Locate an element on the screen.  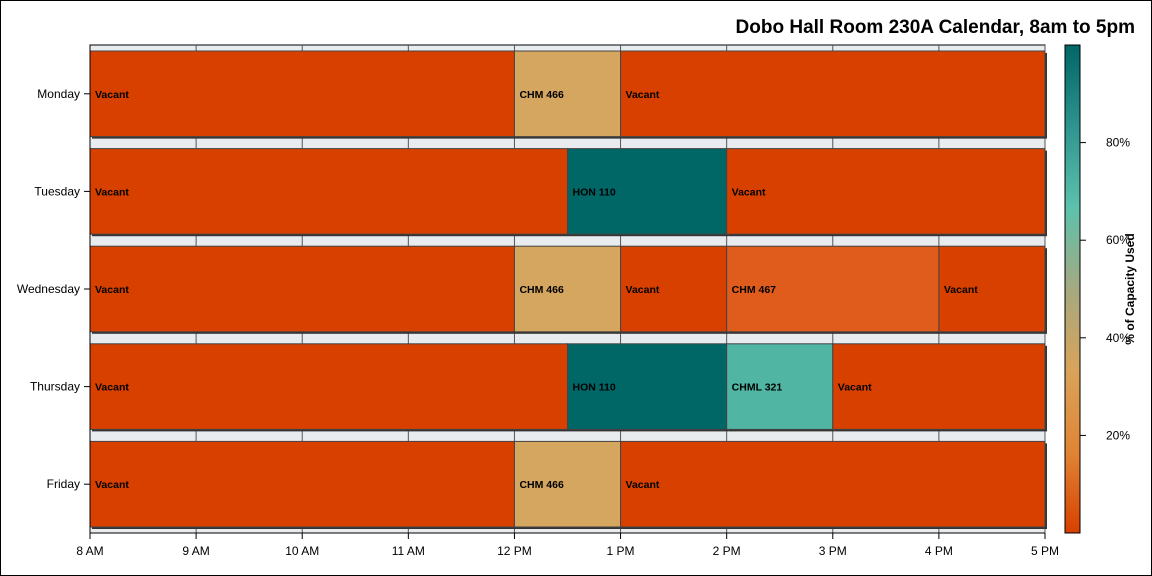
colorbar-label: % of Capacity Used is located at coordinates (1130, 288).